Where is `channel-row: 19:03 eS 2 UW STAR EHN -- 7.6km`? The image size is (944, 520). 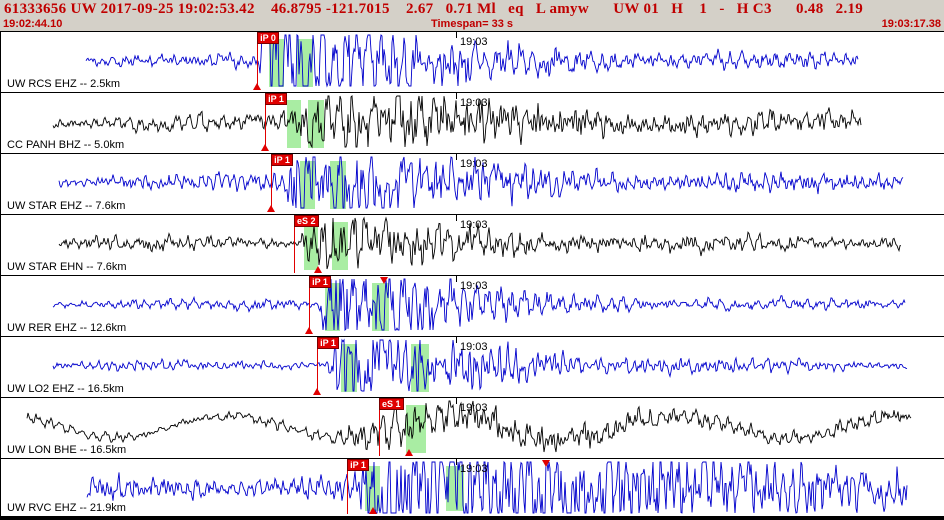 channel-row: 19:03 eS 2 UW STAR EHN -- 7.6km is located at coordinates (472, 245).